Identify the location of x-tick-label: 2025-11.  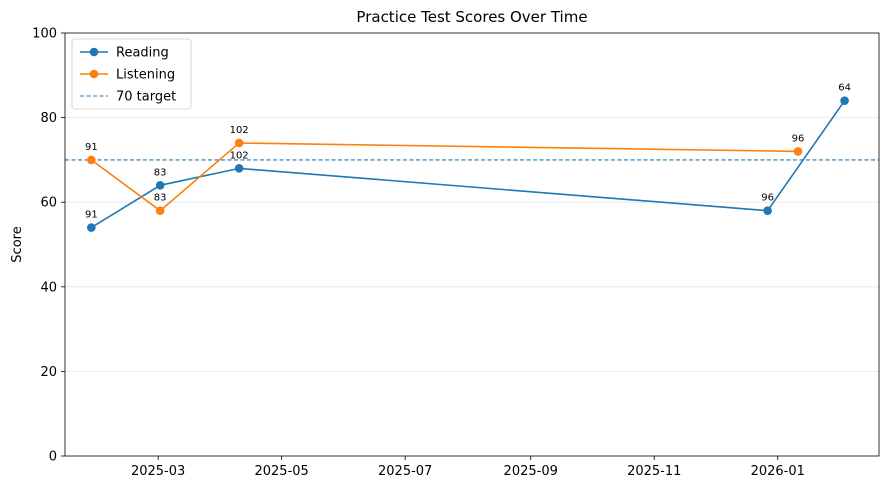
(654, 471).